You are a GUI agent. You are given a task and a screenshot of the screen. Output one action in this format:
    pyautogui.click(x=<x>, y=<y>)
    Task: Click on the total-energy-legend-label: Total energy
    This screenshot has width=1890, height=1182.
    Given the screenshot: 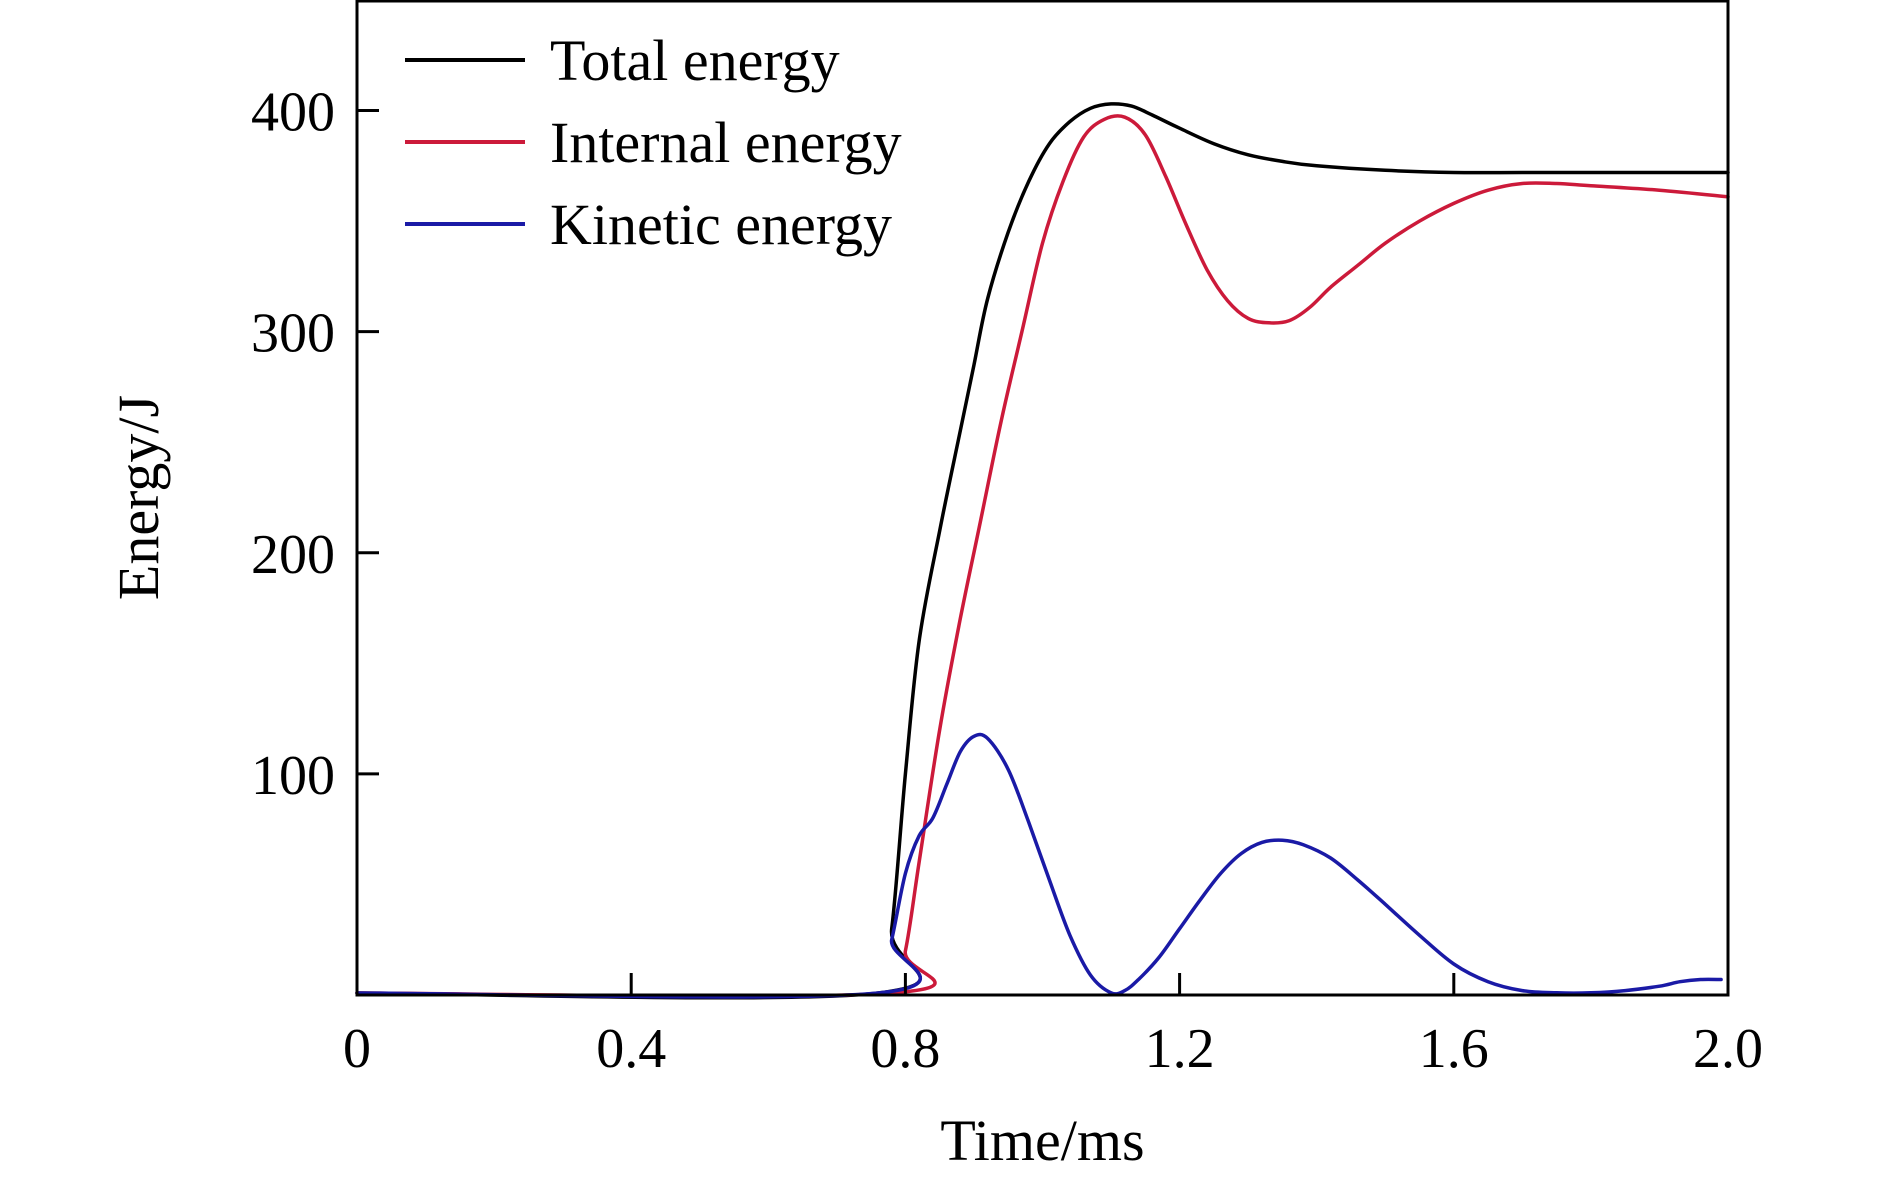 What is the action you would take?
    pyautogui.click(x=695, y=60)
    